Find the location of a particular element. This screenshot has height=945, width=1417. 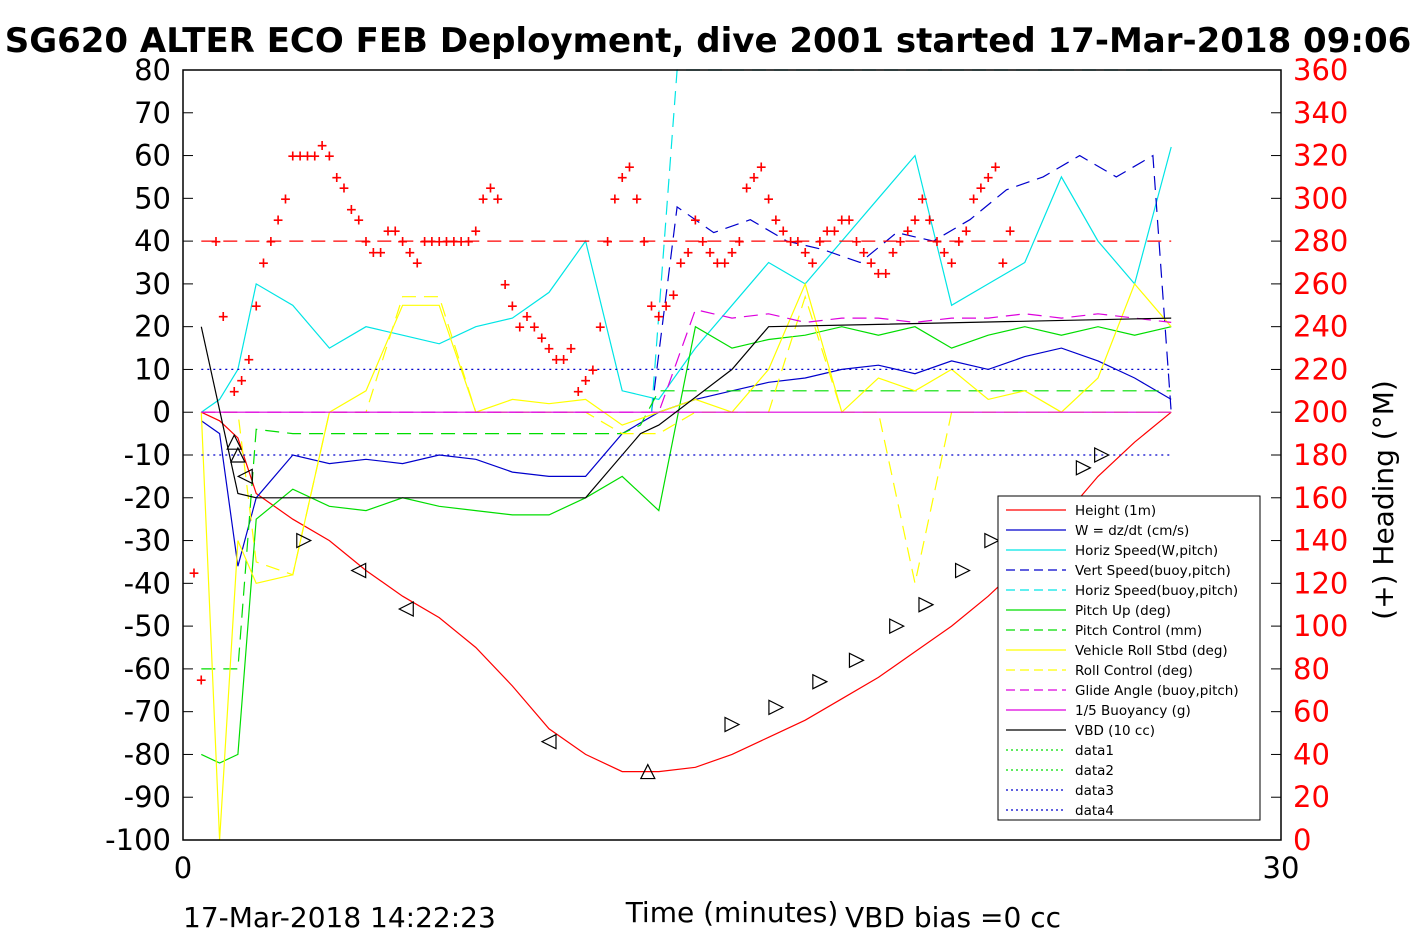

heading-point-83: + is located at coordinates (813, 264).